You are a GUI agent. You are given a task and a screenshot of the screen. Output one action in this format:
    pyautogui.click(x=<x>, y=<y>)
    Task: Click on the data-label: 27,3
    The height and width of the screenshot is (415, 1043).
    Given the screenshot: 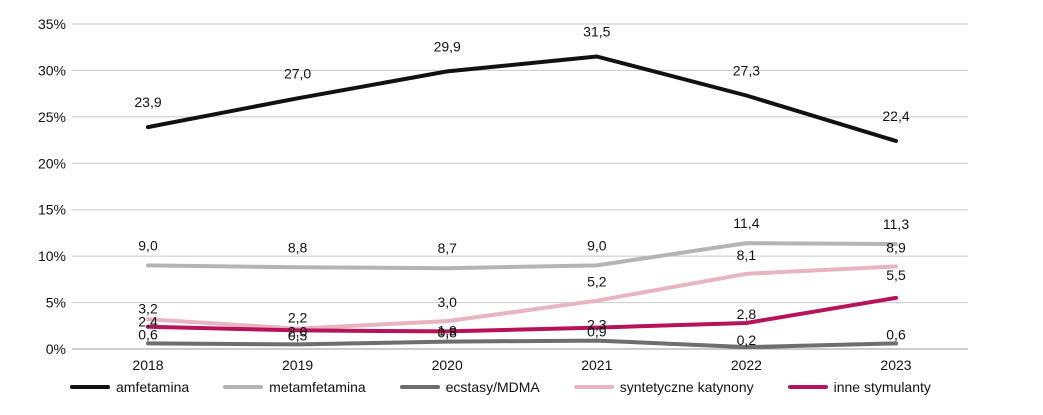 What is the action you would take?
    pyautogui.click(x=746, y=71)
    